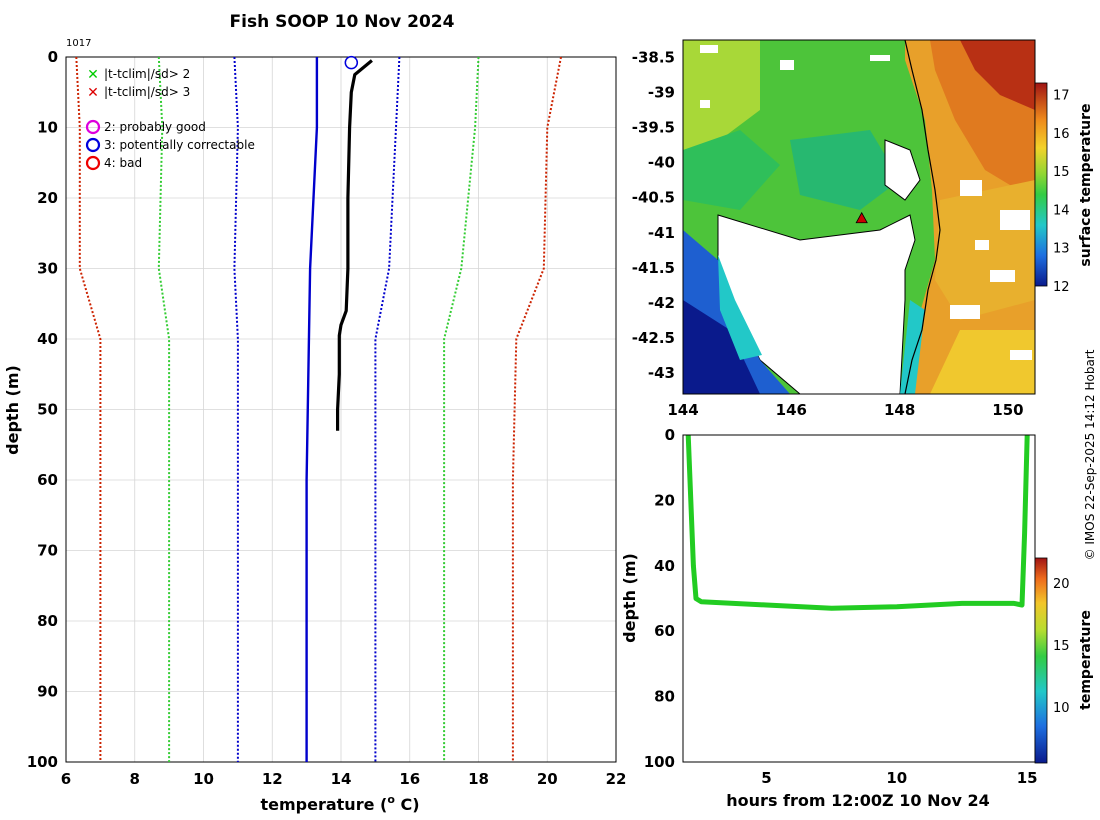 This screenshot has height=820, width=1100. I want to click on legend-item: 2: probably good, so click(145, 127).